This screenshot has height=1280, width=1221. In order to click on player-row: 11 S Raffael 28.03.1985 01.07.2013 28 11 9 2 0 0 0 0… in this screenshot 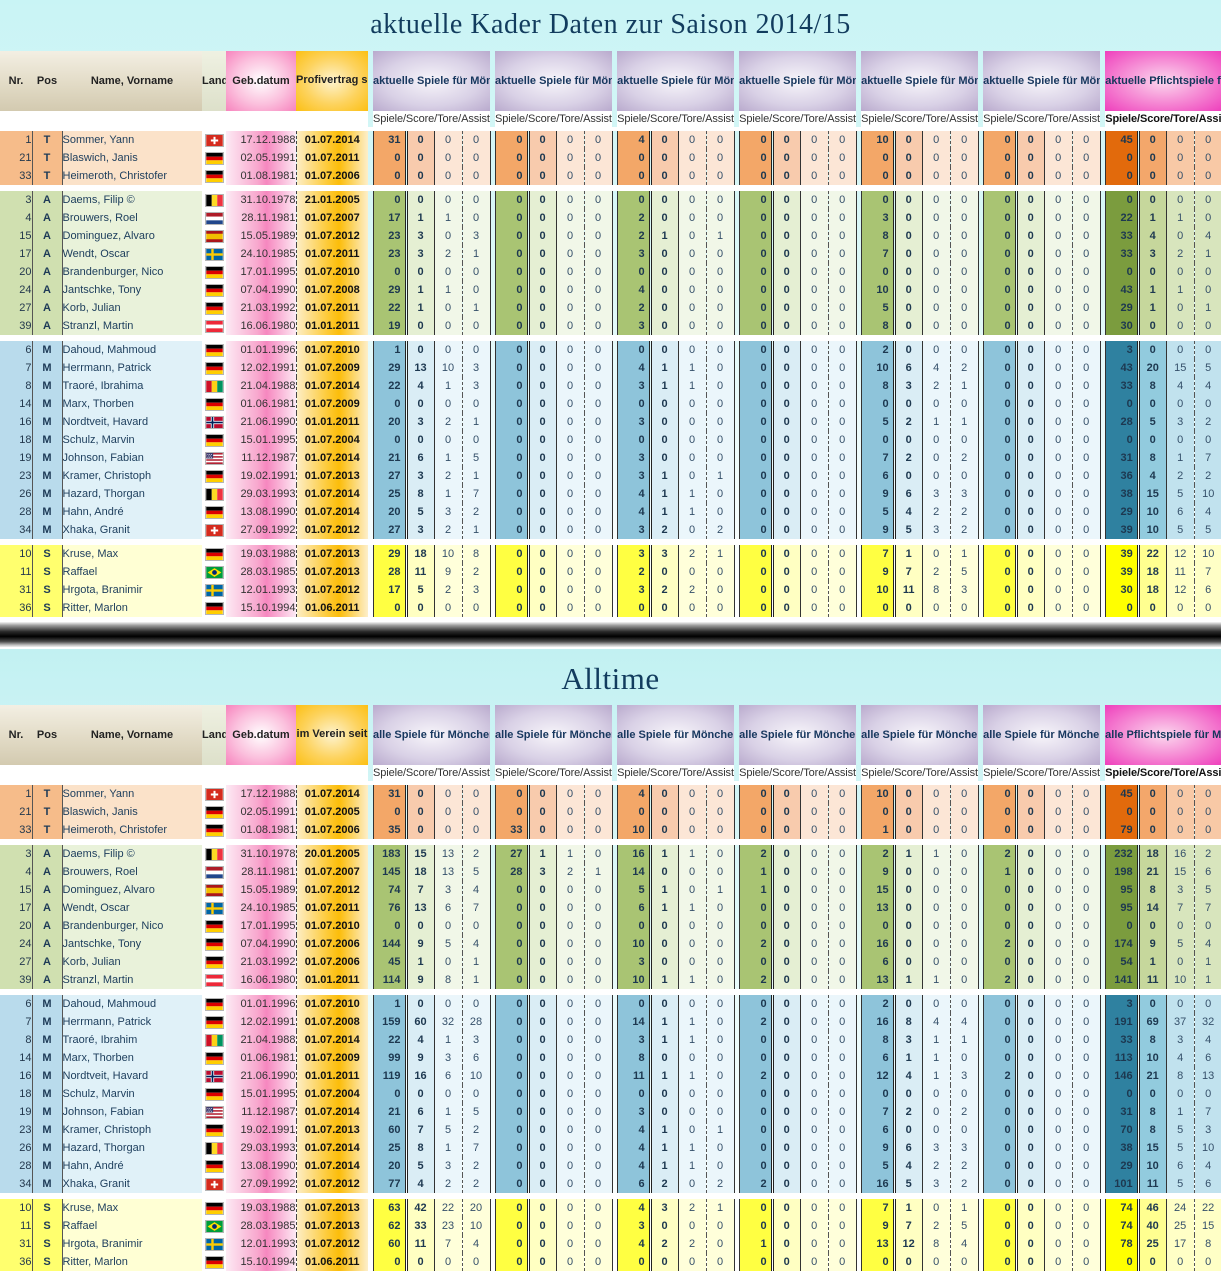, I will do `click(610, 572)`.